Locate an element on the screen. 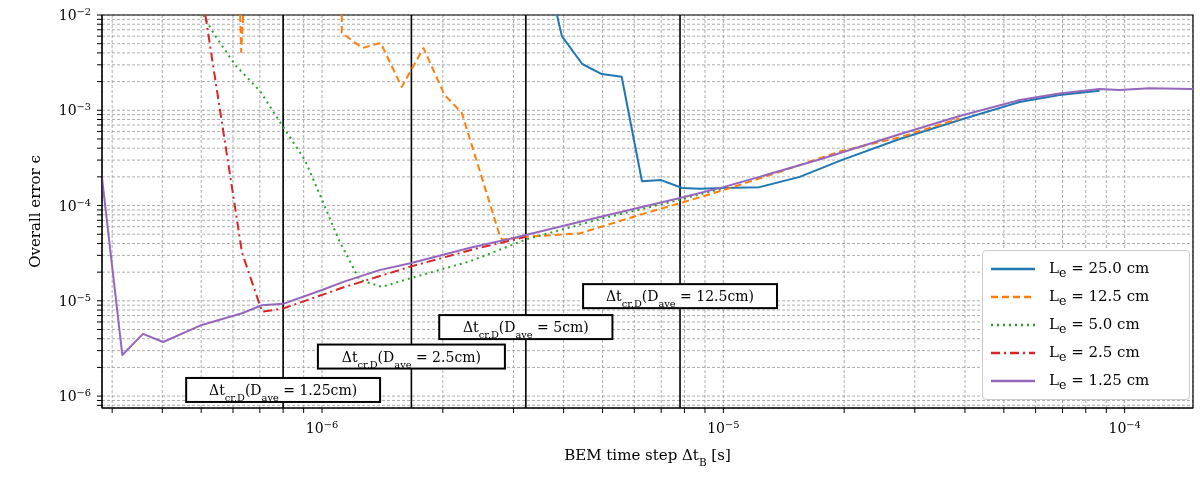  annotation: Δt$_{cr,D}$(D$_{ave}$ = 12.5cm) is located at coordinates (680, 298).